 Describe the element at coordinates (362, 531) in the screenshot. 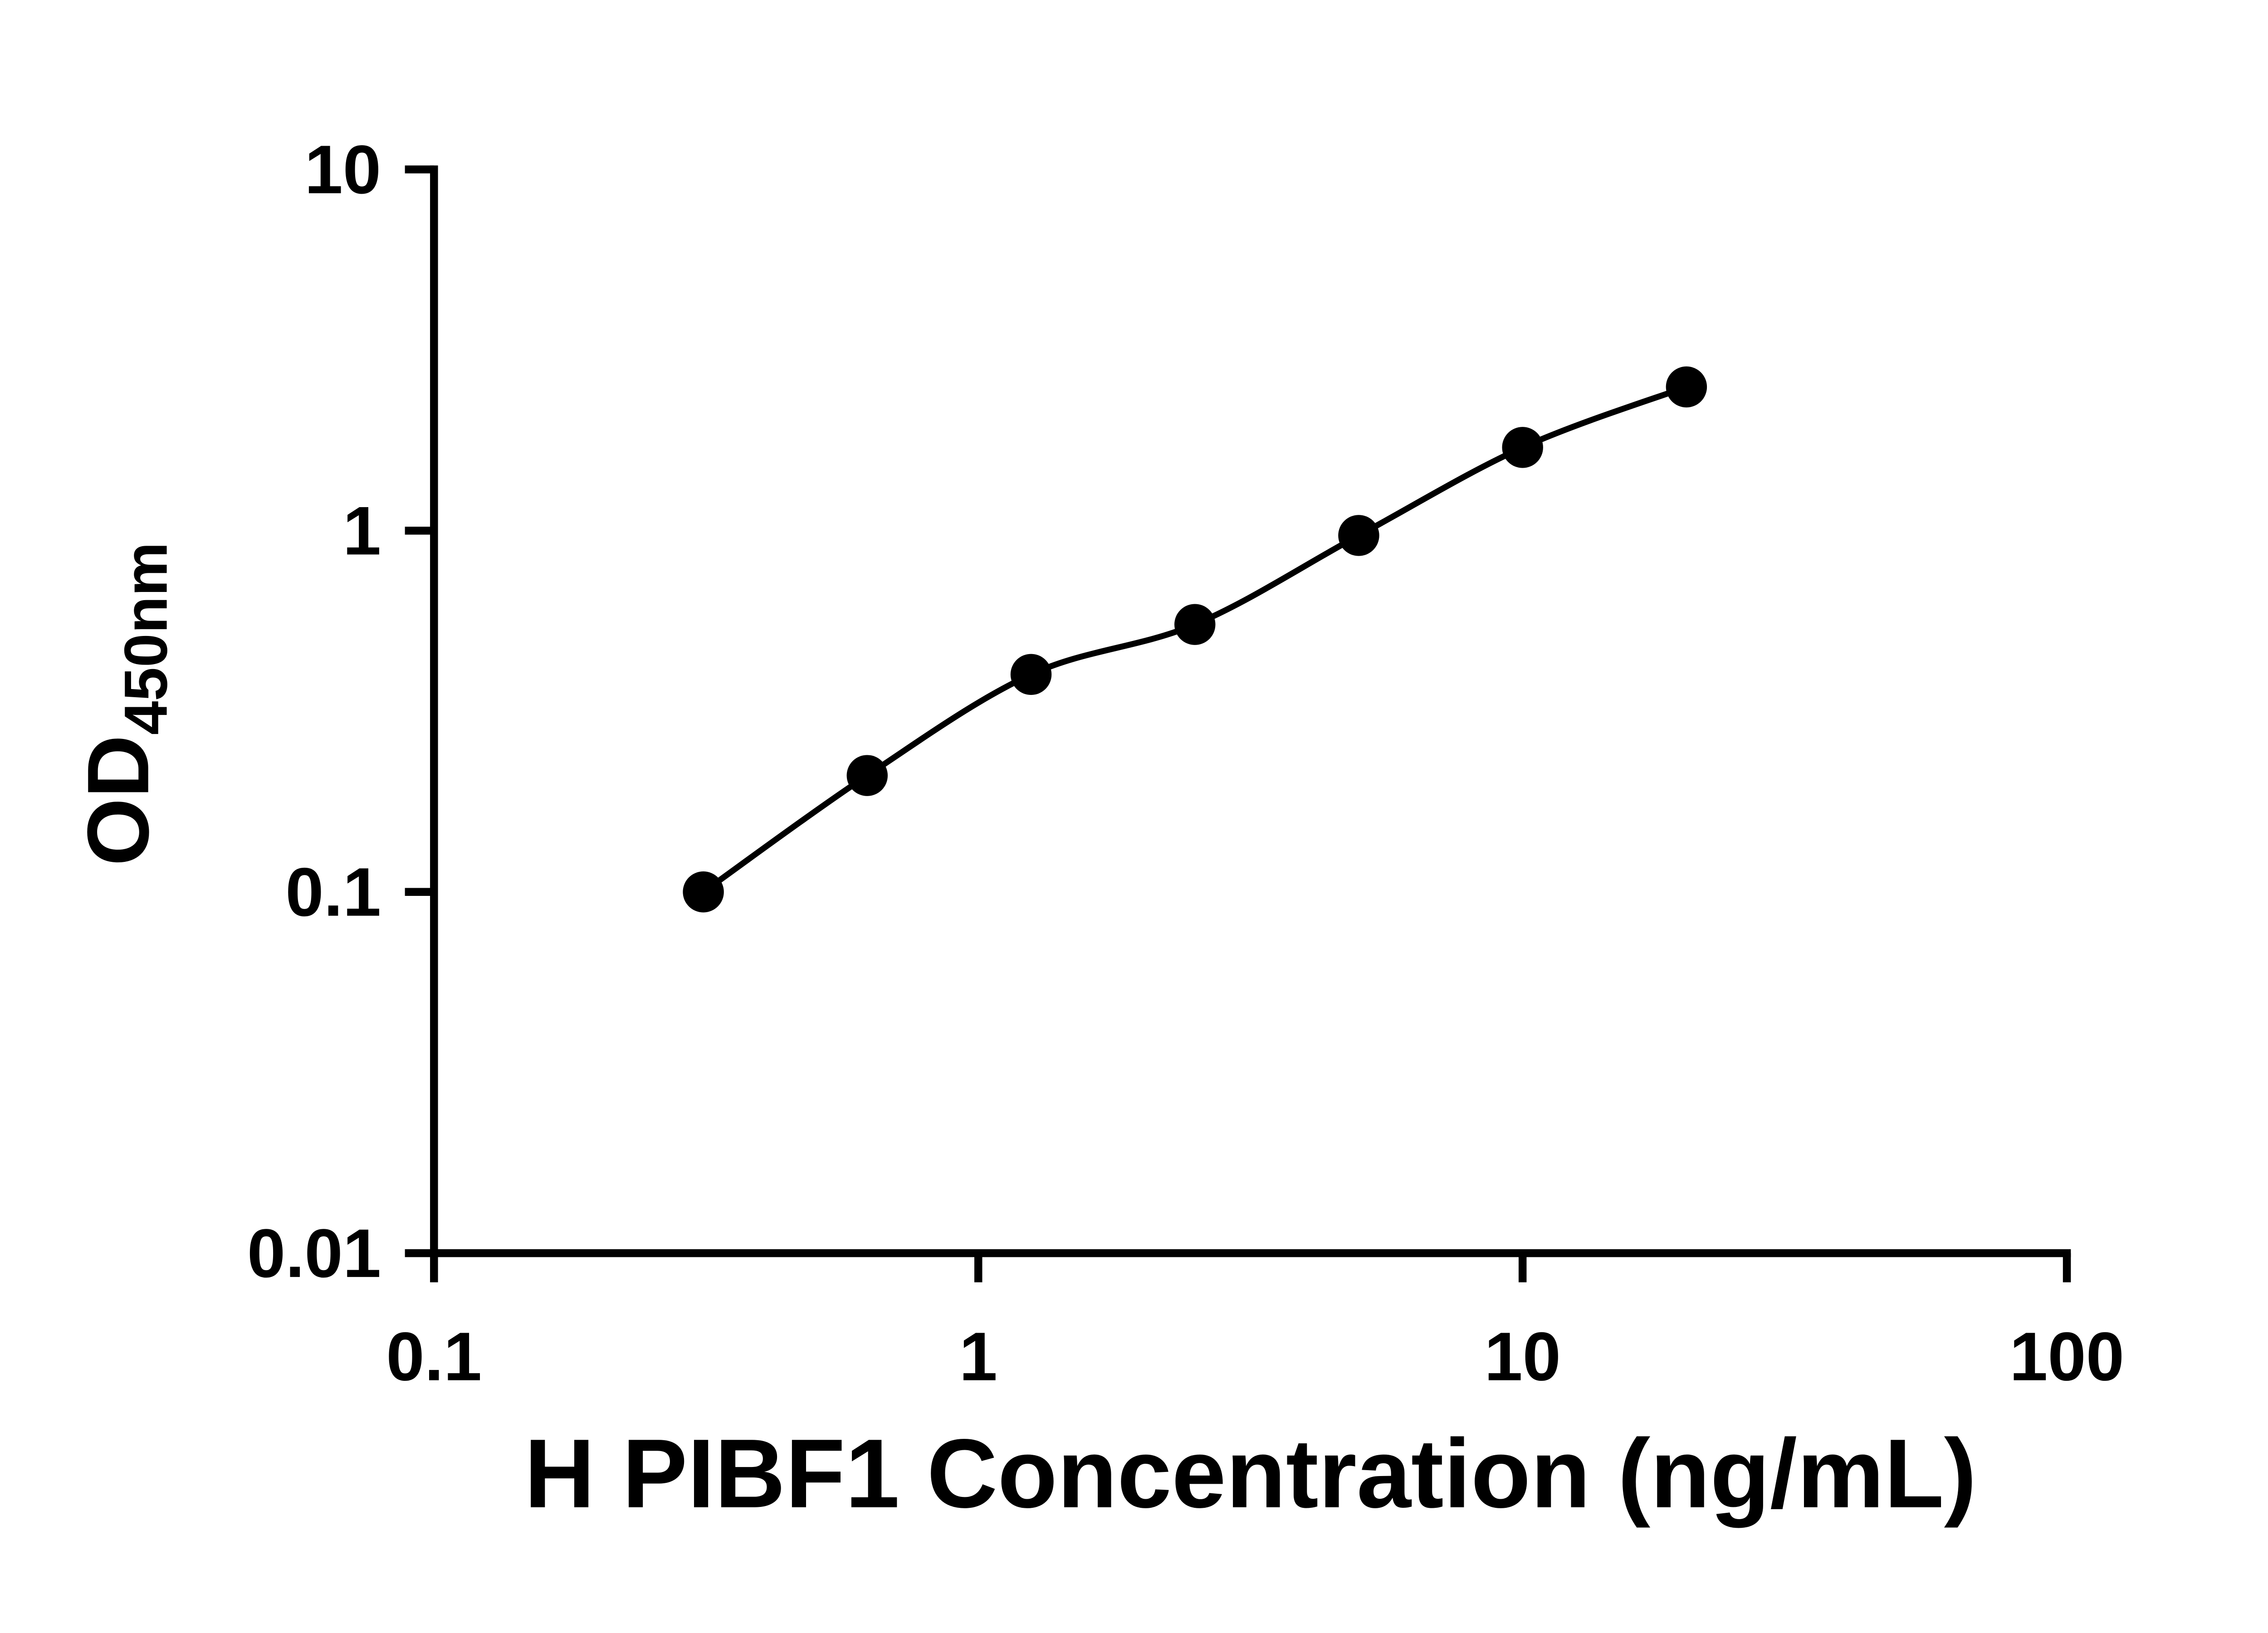

I see `y-tick-label: 1` at that location.